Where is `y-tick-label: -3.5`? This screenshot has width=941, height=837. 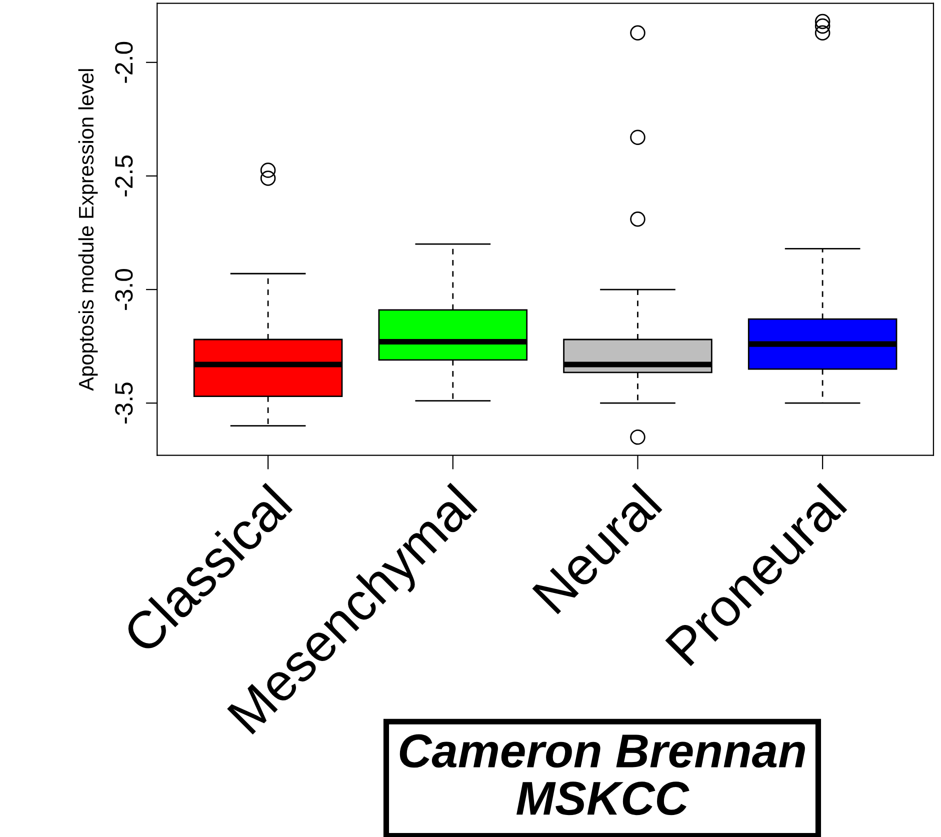 y-tick-label: -3.5 is located at coordinates (124, 403).